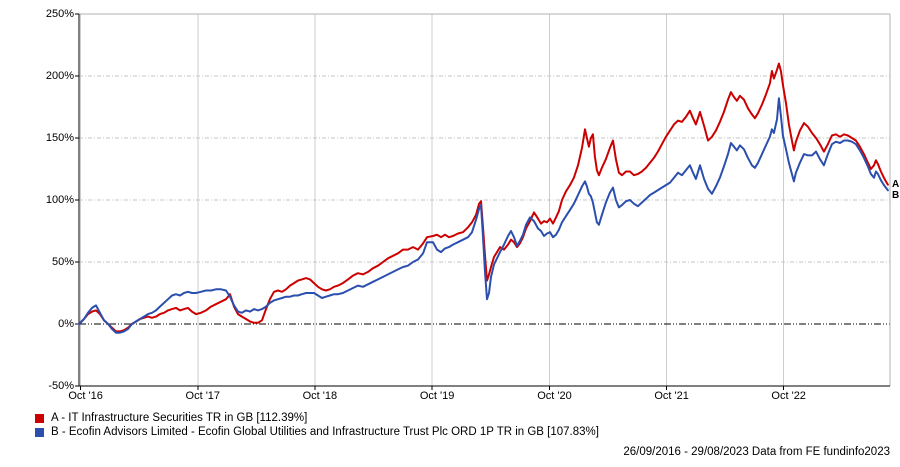  Describe the element at coordinates (61, 385) in the screenshot. I see `y-axis-label: -50%` at that location.